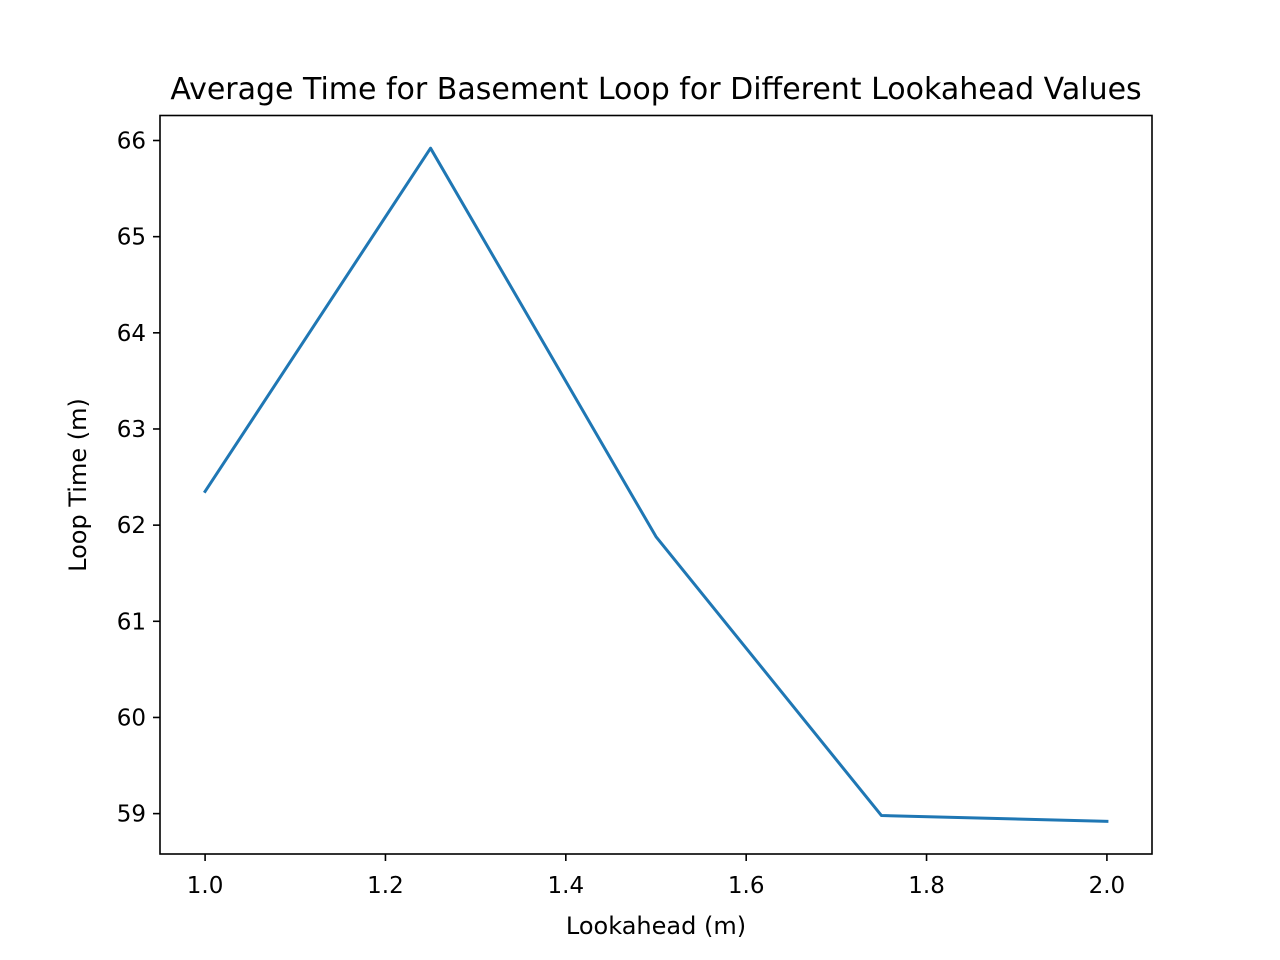 This screenshot has width=1280, height=960. I want to click on x-tick-label: 1.4, so click(566, 886).